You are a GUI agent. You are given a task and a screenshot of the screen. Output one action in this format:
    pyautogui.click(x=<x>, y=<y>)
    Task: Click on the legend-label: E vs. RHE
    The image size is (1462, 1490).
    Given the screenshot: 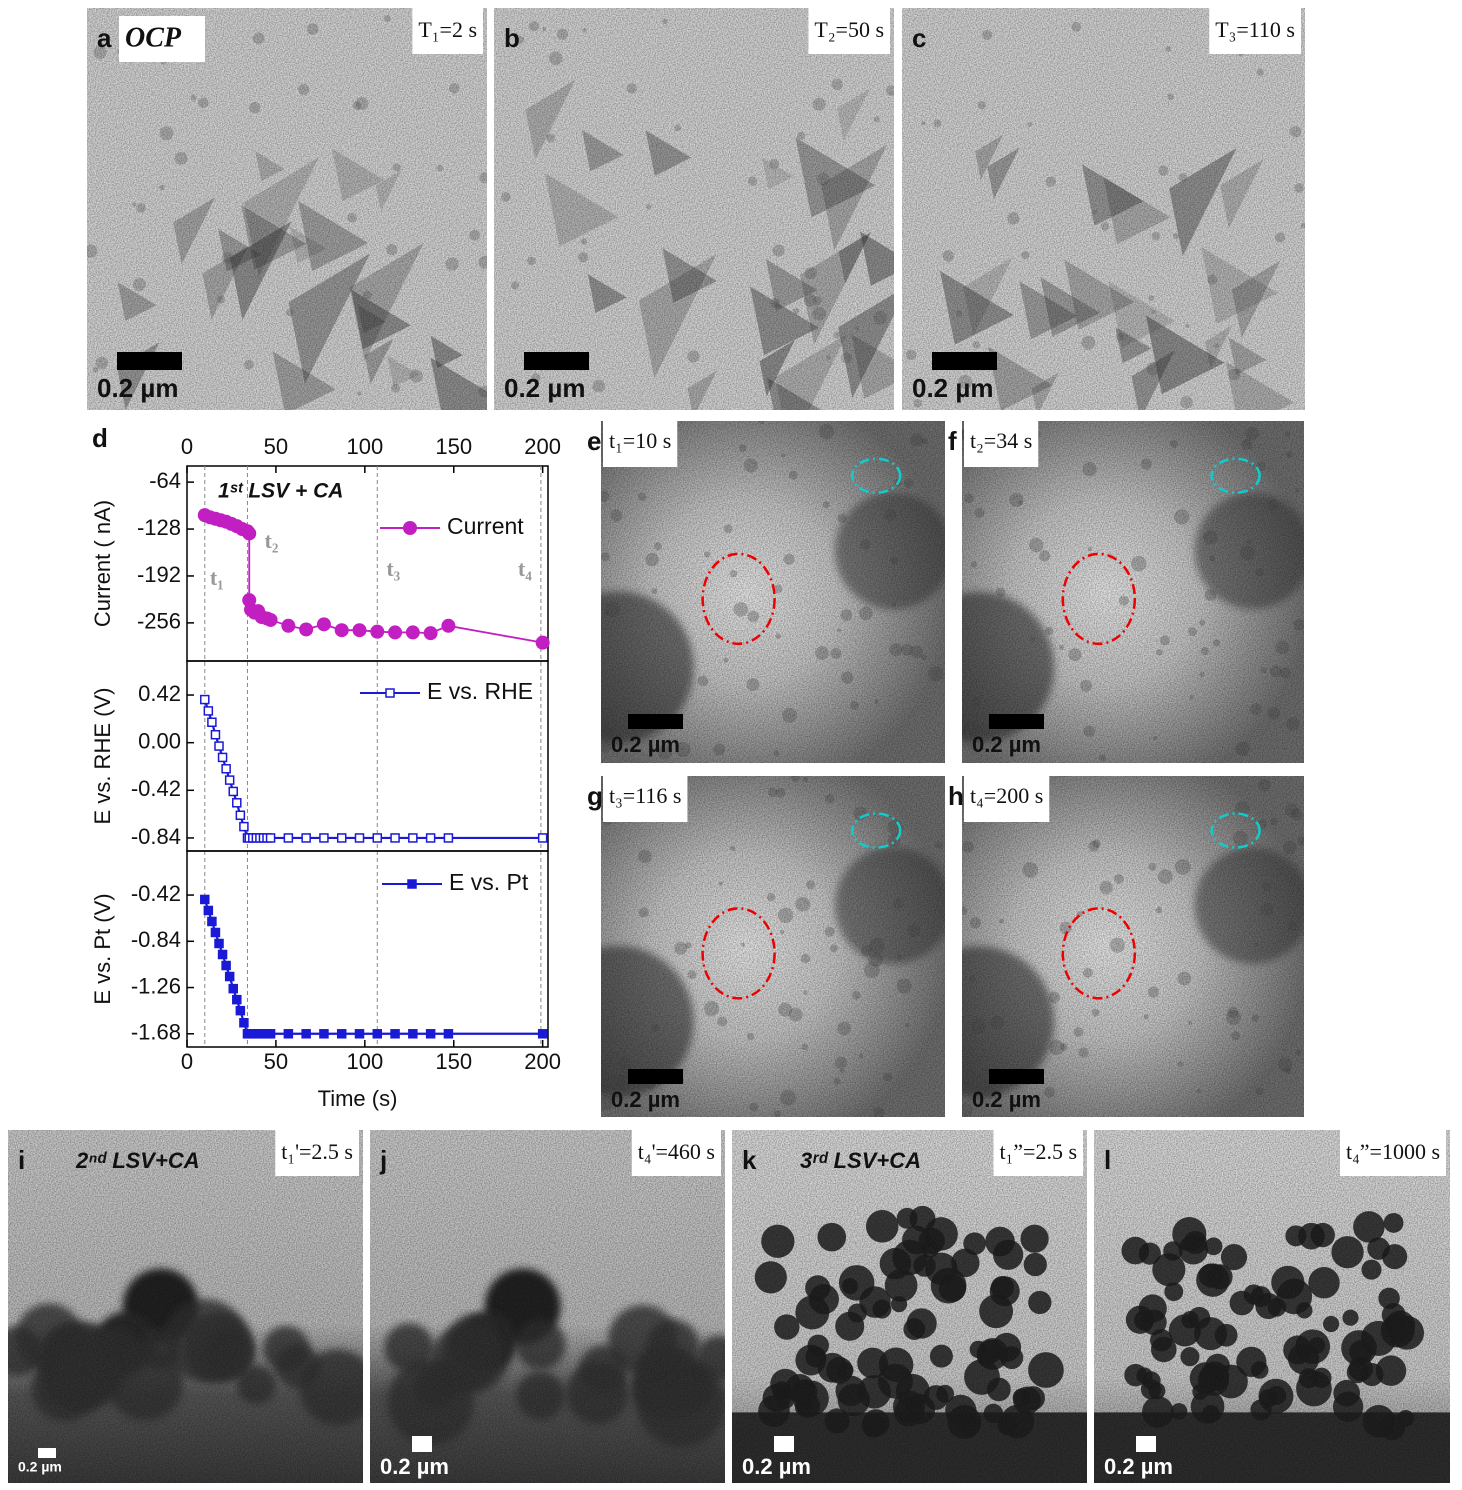 What is the action you would take?
    pyautogui.click(x=480, y=691)
    